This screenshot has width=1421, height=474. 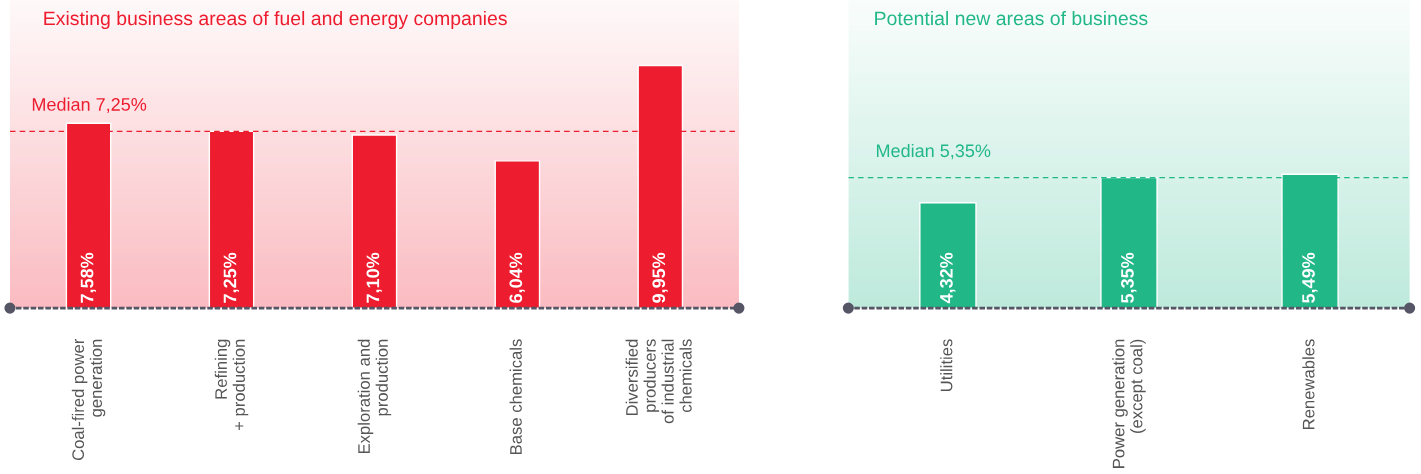 I want to click on data-label: 7,10%, so click(x=374, y=277).